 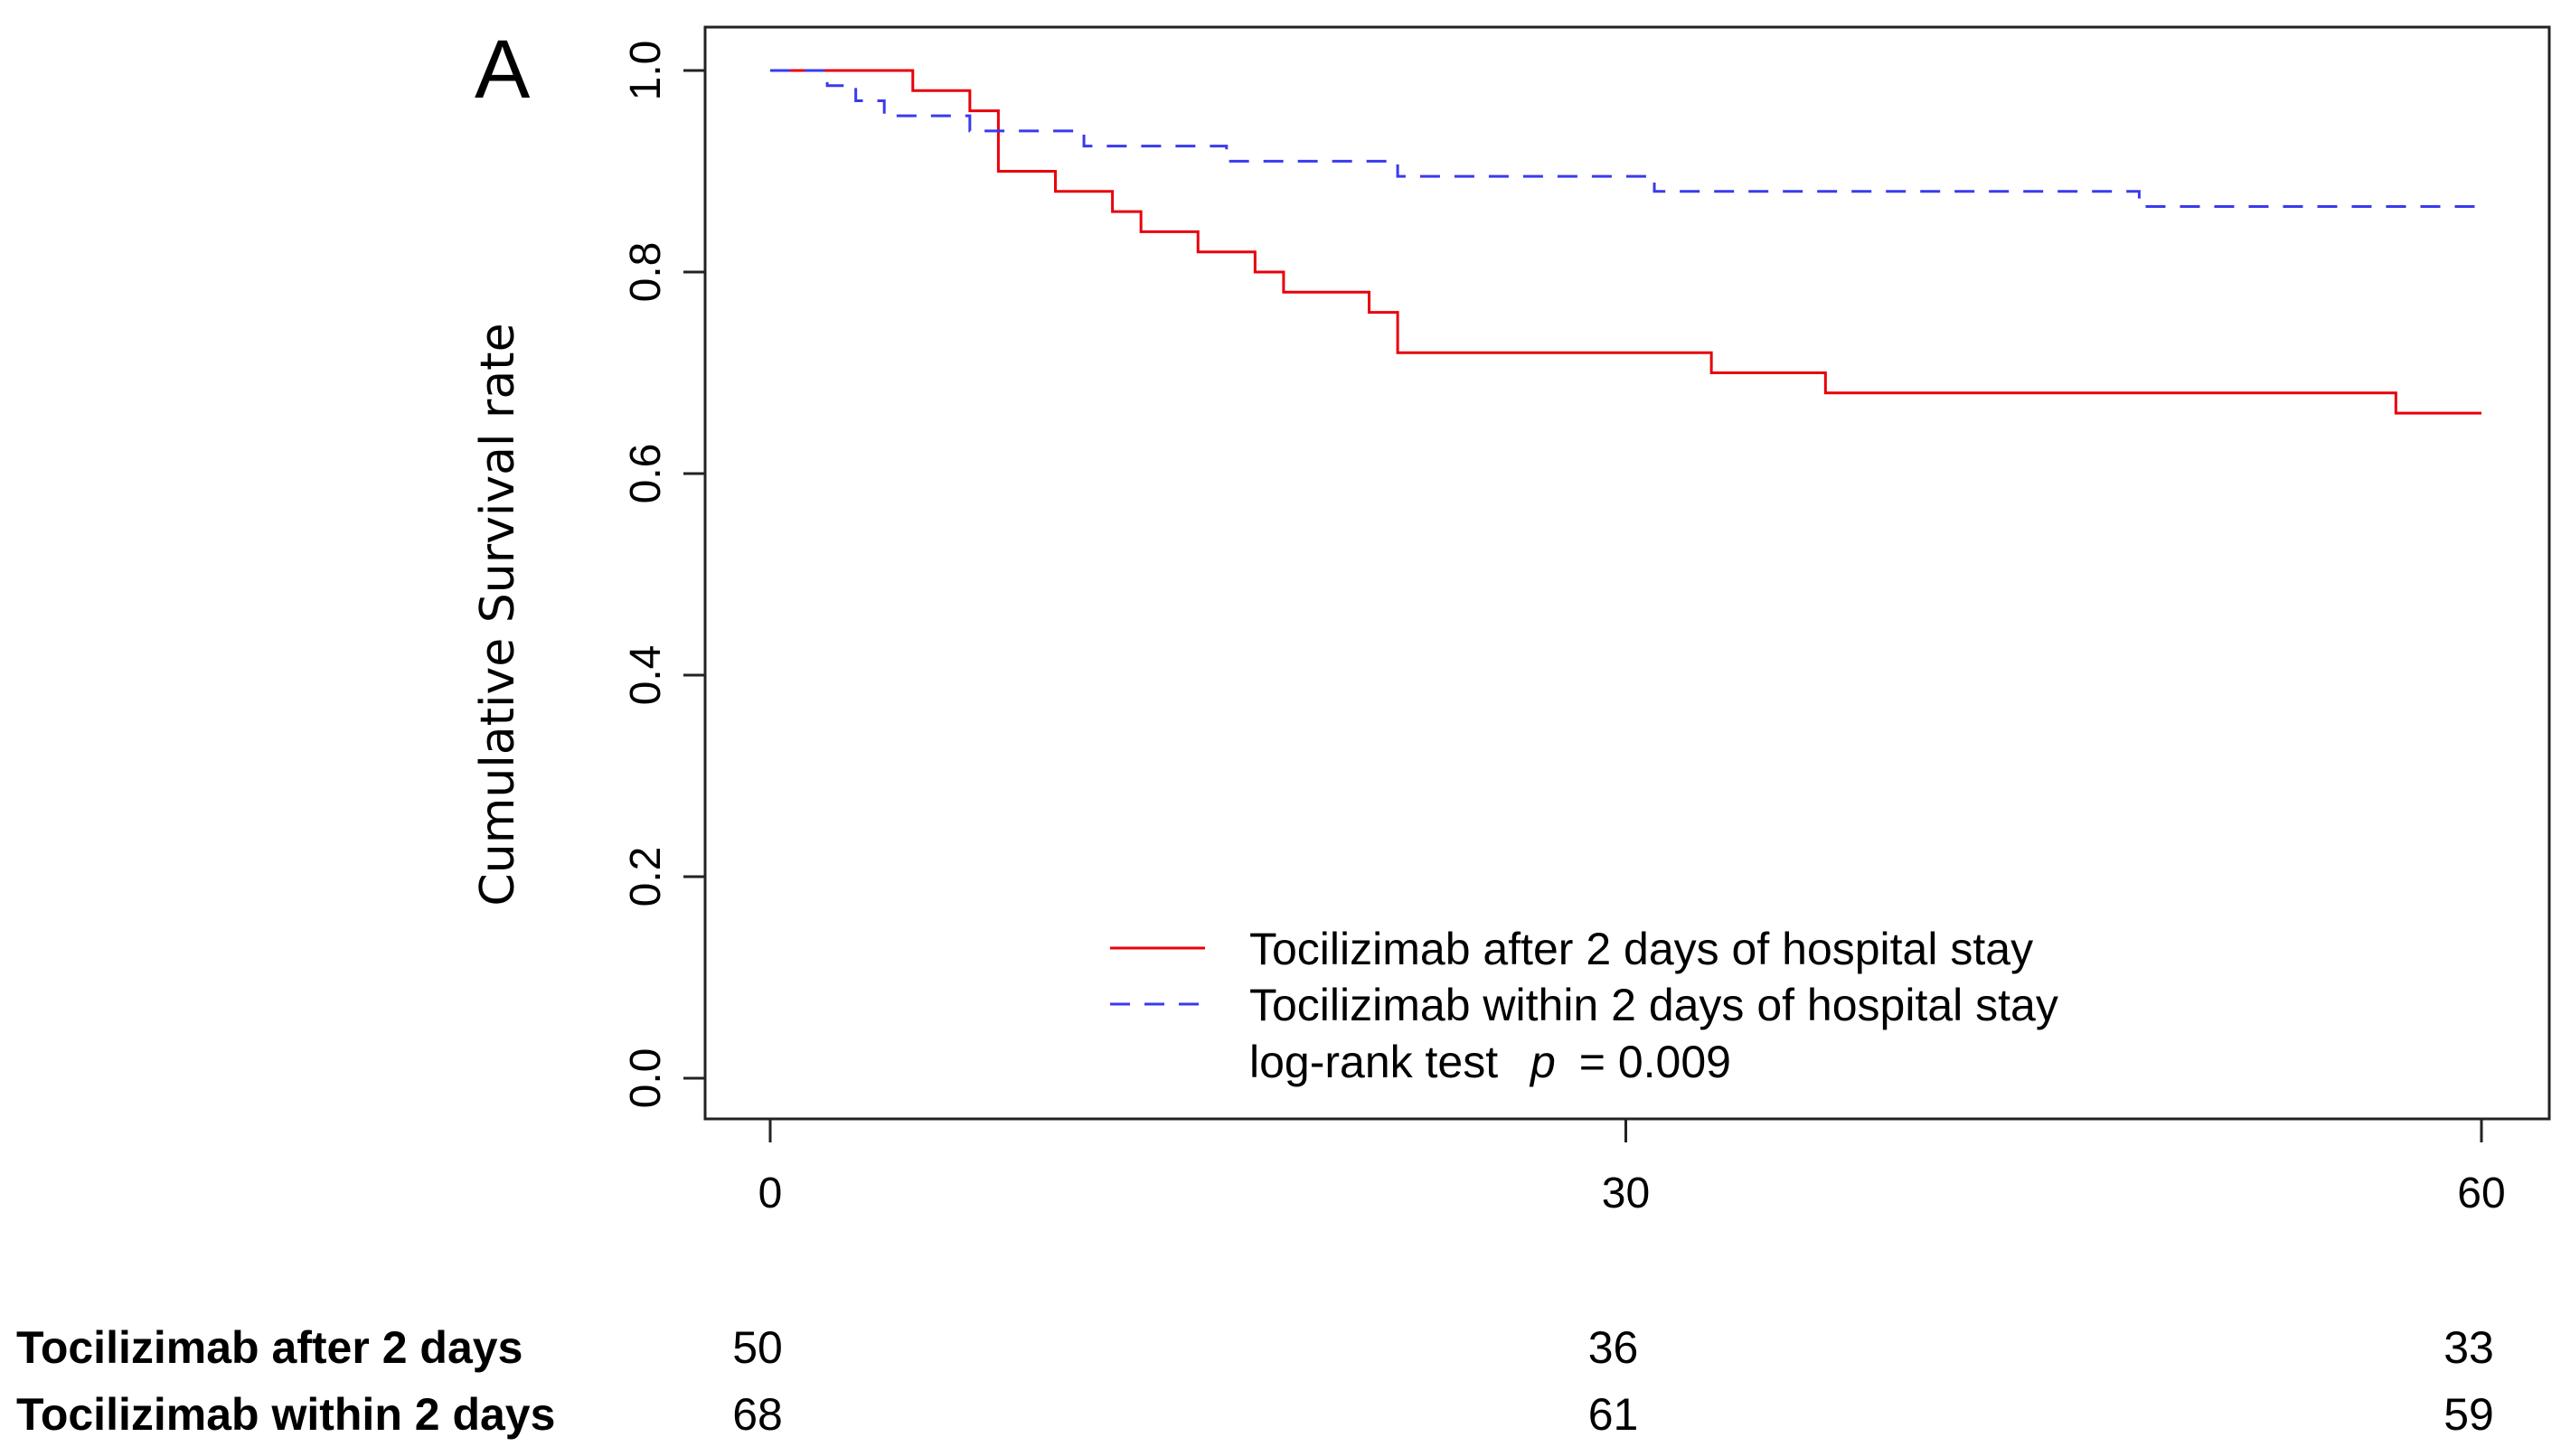 What do you see at coordinates (646, 676) in the screenshot?
I see `y-tick-label: 0.4` at bounding box center [646, 676].